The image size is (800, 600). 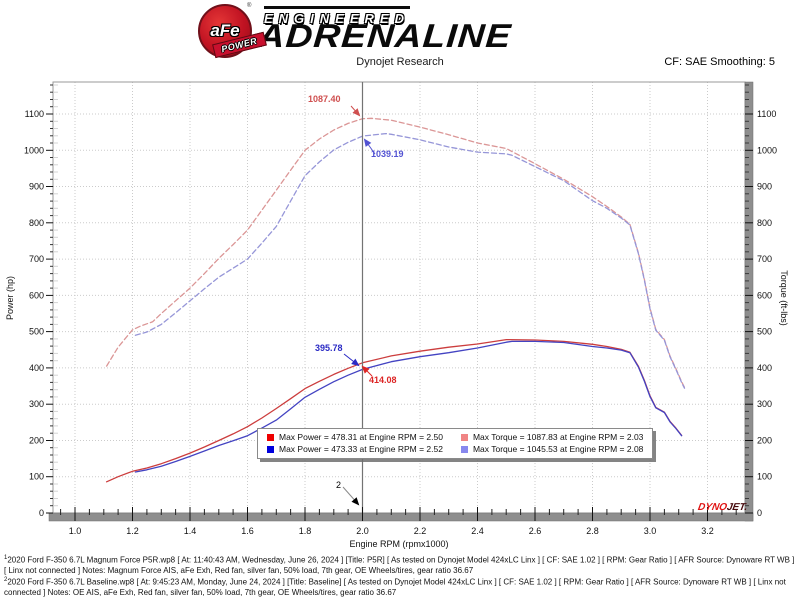 What do you see at coordinates (592, 531) in the screenshot?
I see `x-axis-label: 2.8` at bounding box center [592, 531].